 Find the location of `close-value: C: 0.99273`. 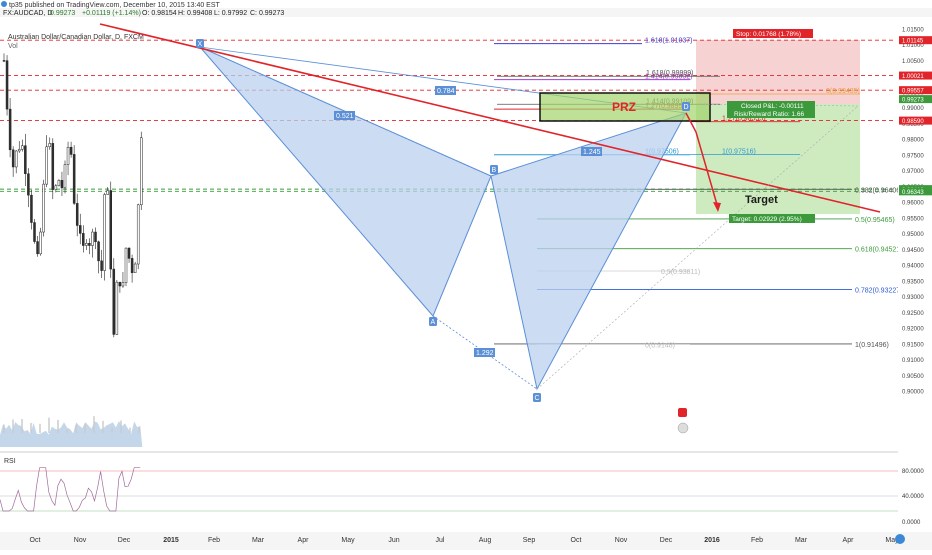

close-value: C: 0.99273 is located at coordinates (267, 13).